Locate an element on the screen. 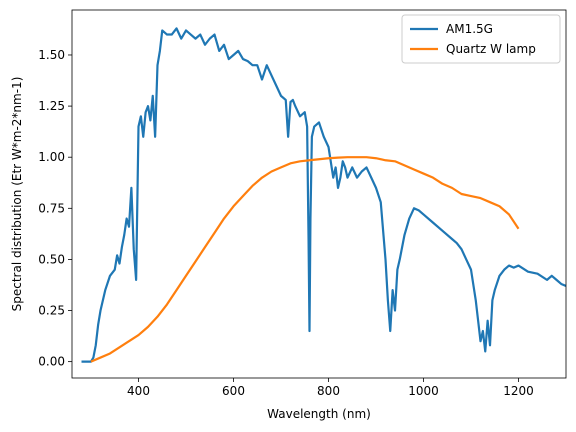 The image size is (576, 432). legend: AM1.5G Quartz W lamp is located at coordinates (481, 39).